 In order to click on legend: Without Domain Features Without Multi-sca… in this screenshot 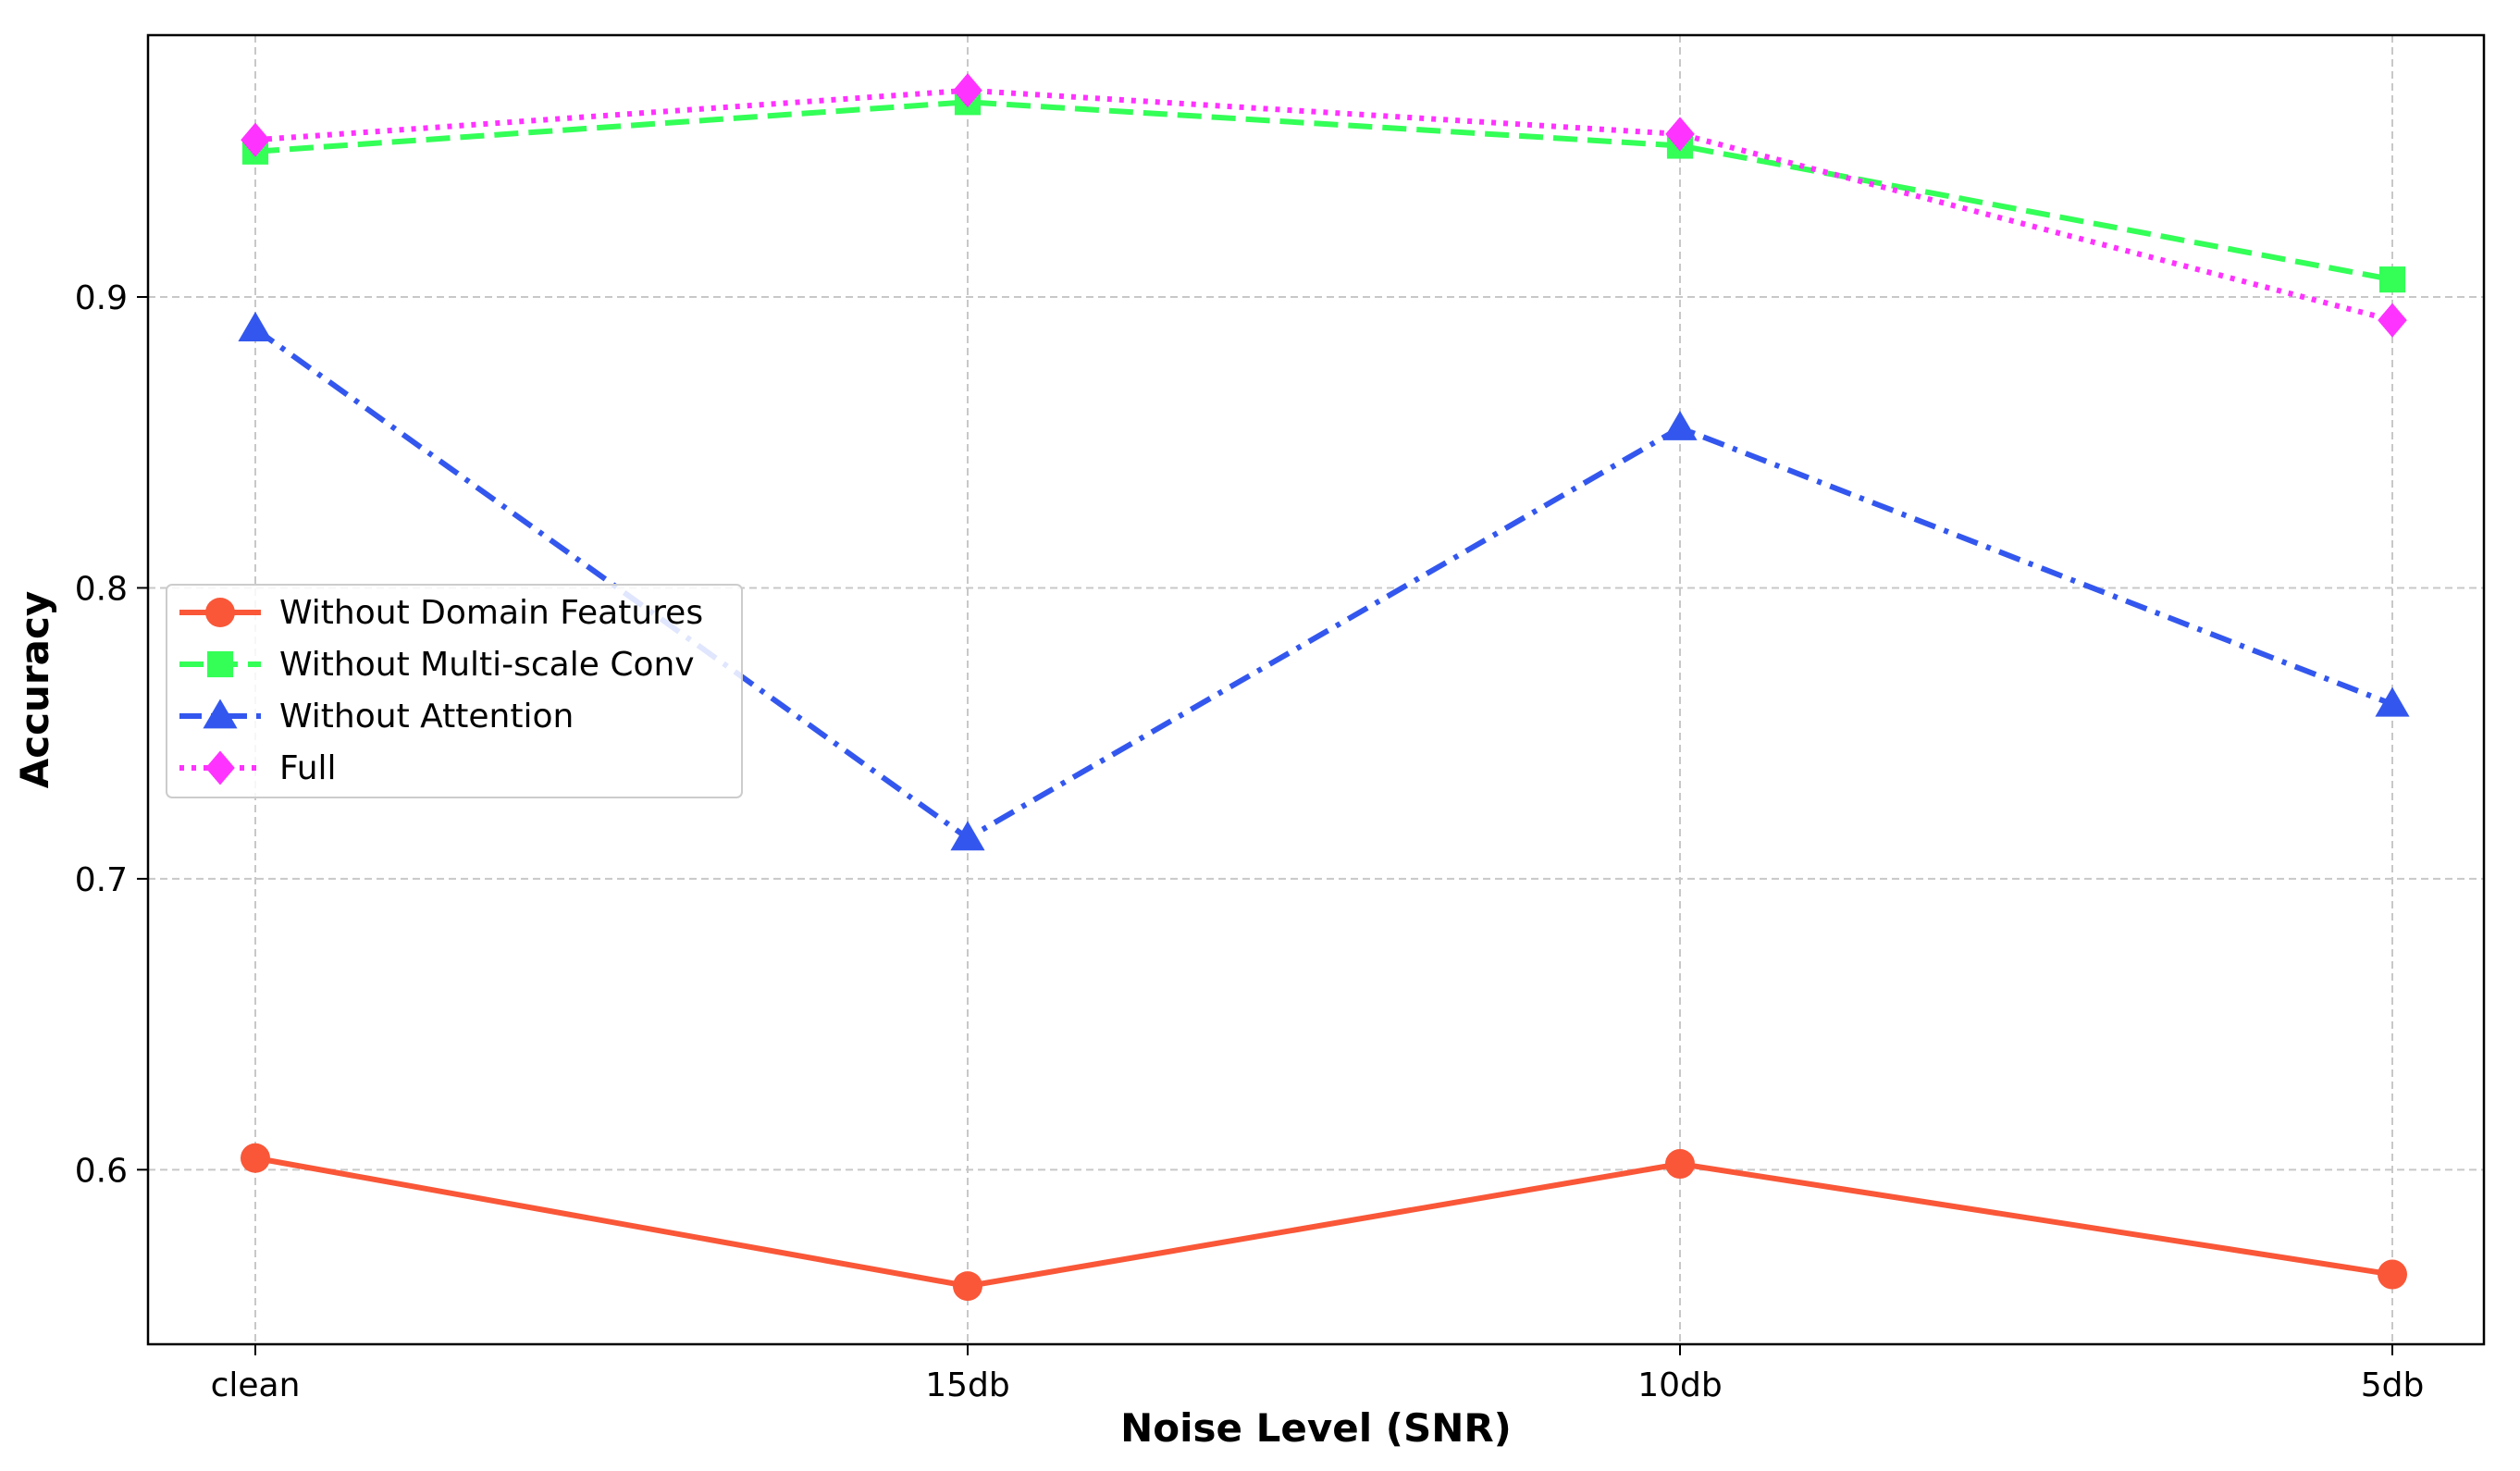, I will do `click(454, 691)`.